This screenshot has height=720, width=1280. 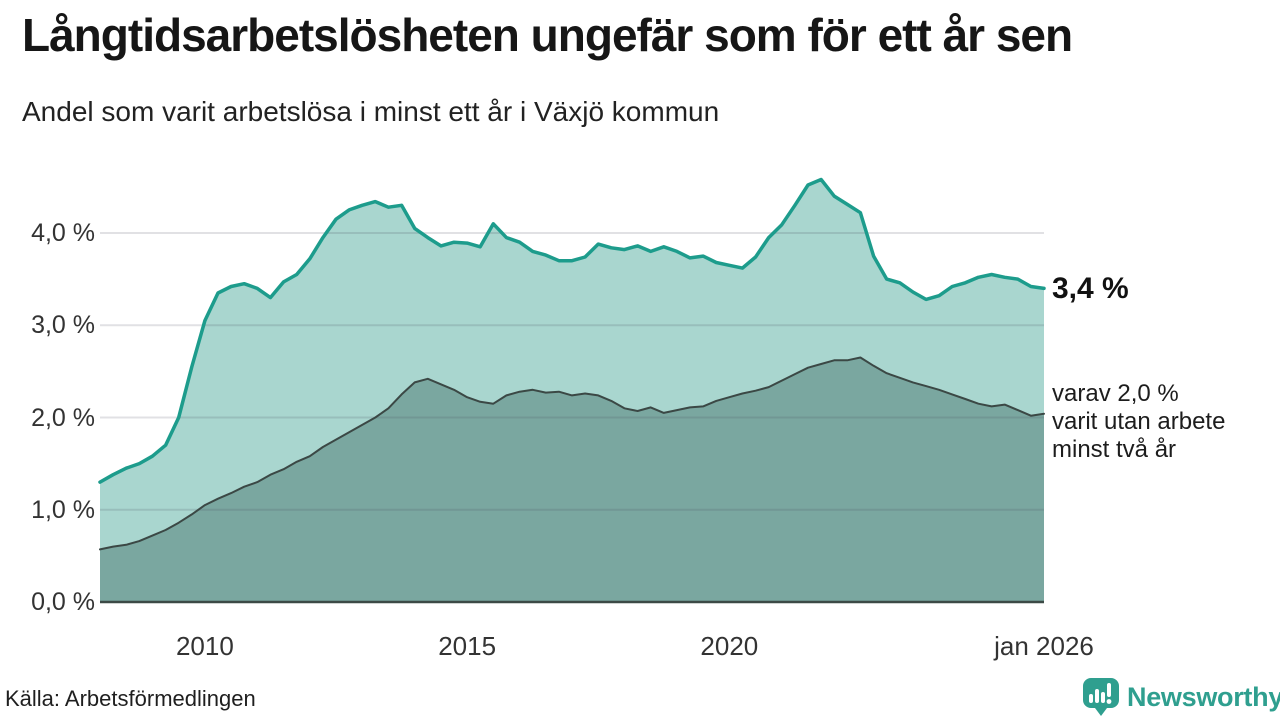 I want to click on x-tick-label: 2015, so click(x=467, y=646).